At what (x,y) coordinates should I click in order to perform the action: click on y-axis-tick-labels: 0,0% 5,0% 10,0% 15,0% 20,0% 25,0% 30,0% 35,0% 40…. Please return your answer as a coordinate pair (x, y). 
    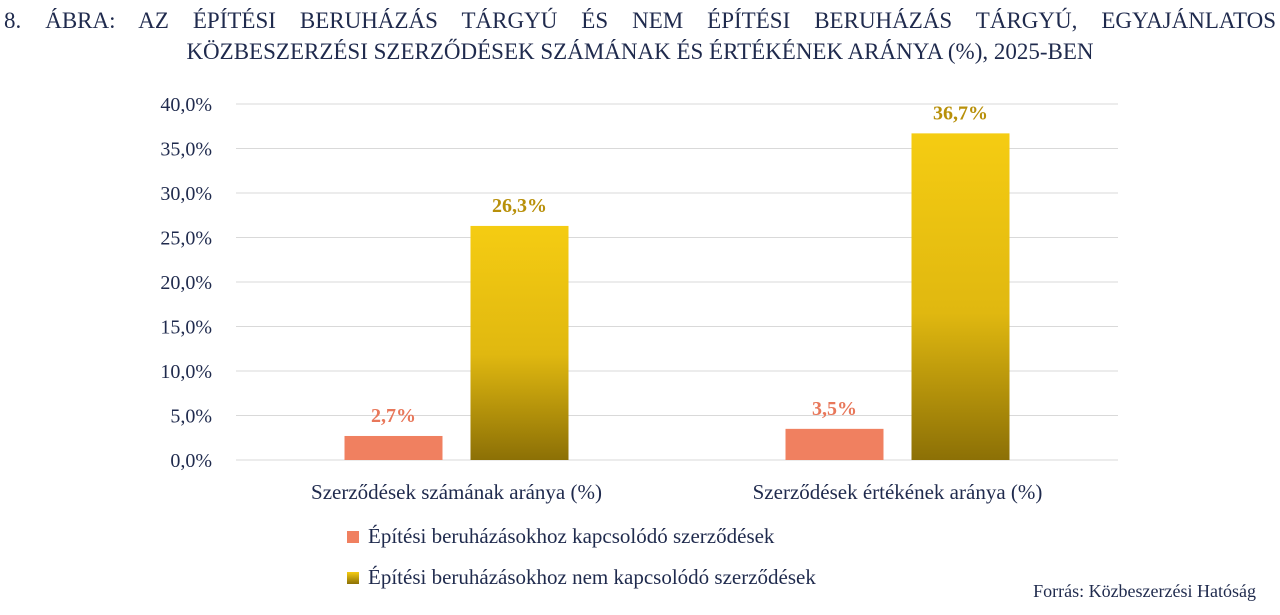
    Looking at the image, I should click on (186, 283).